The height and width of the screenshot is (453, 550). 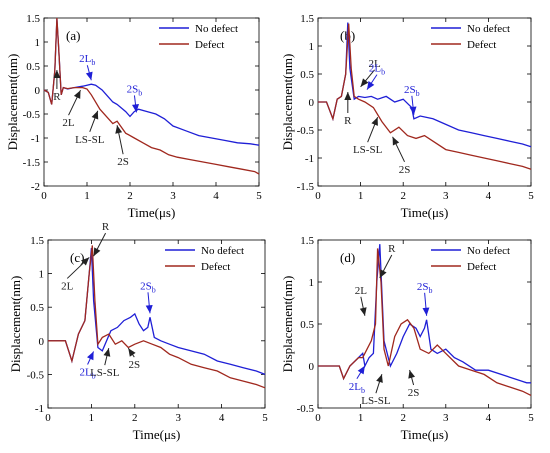 I want to click on series-line-defect, so click(x=157, y=317).